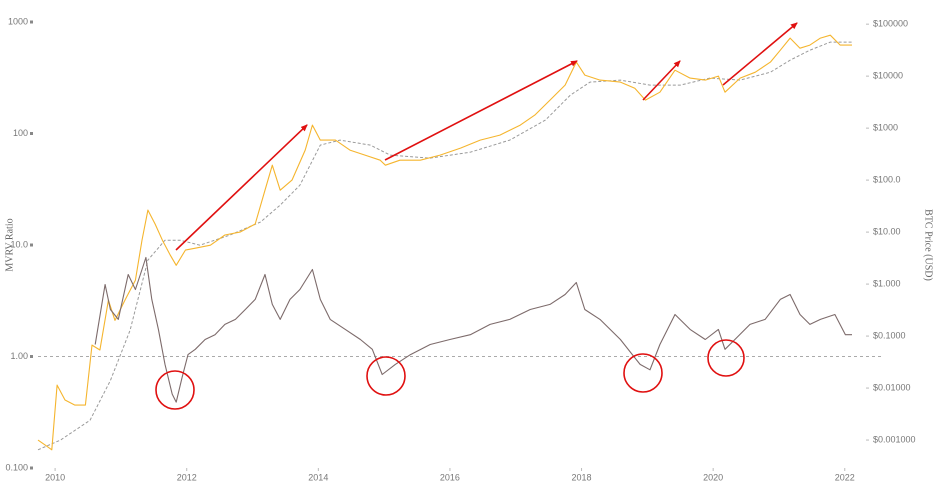 The width and height of the screenshot is (940, 488). I want to click on y2-tick-label: $100.0, so click(887, 179).